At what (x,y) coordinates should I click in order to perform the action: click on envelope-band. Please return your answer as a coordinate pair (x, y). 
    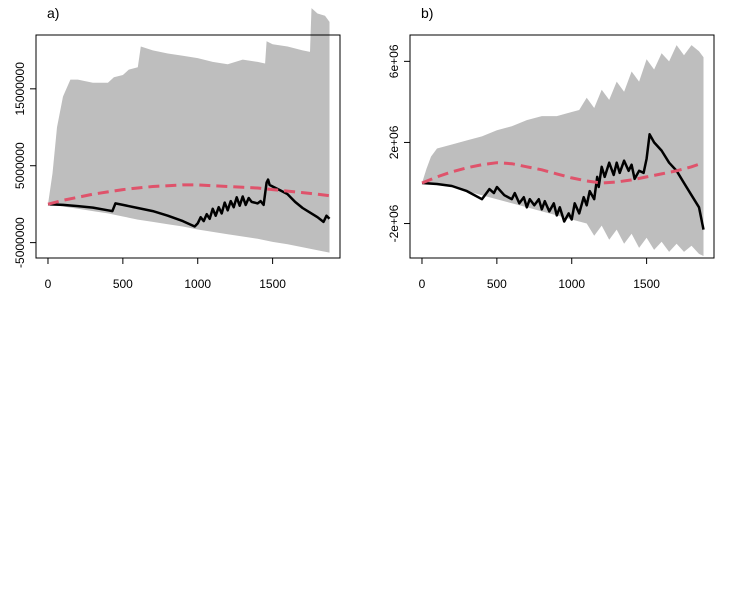
    Looking at the image, I should click on (563, 150).